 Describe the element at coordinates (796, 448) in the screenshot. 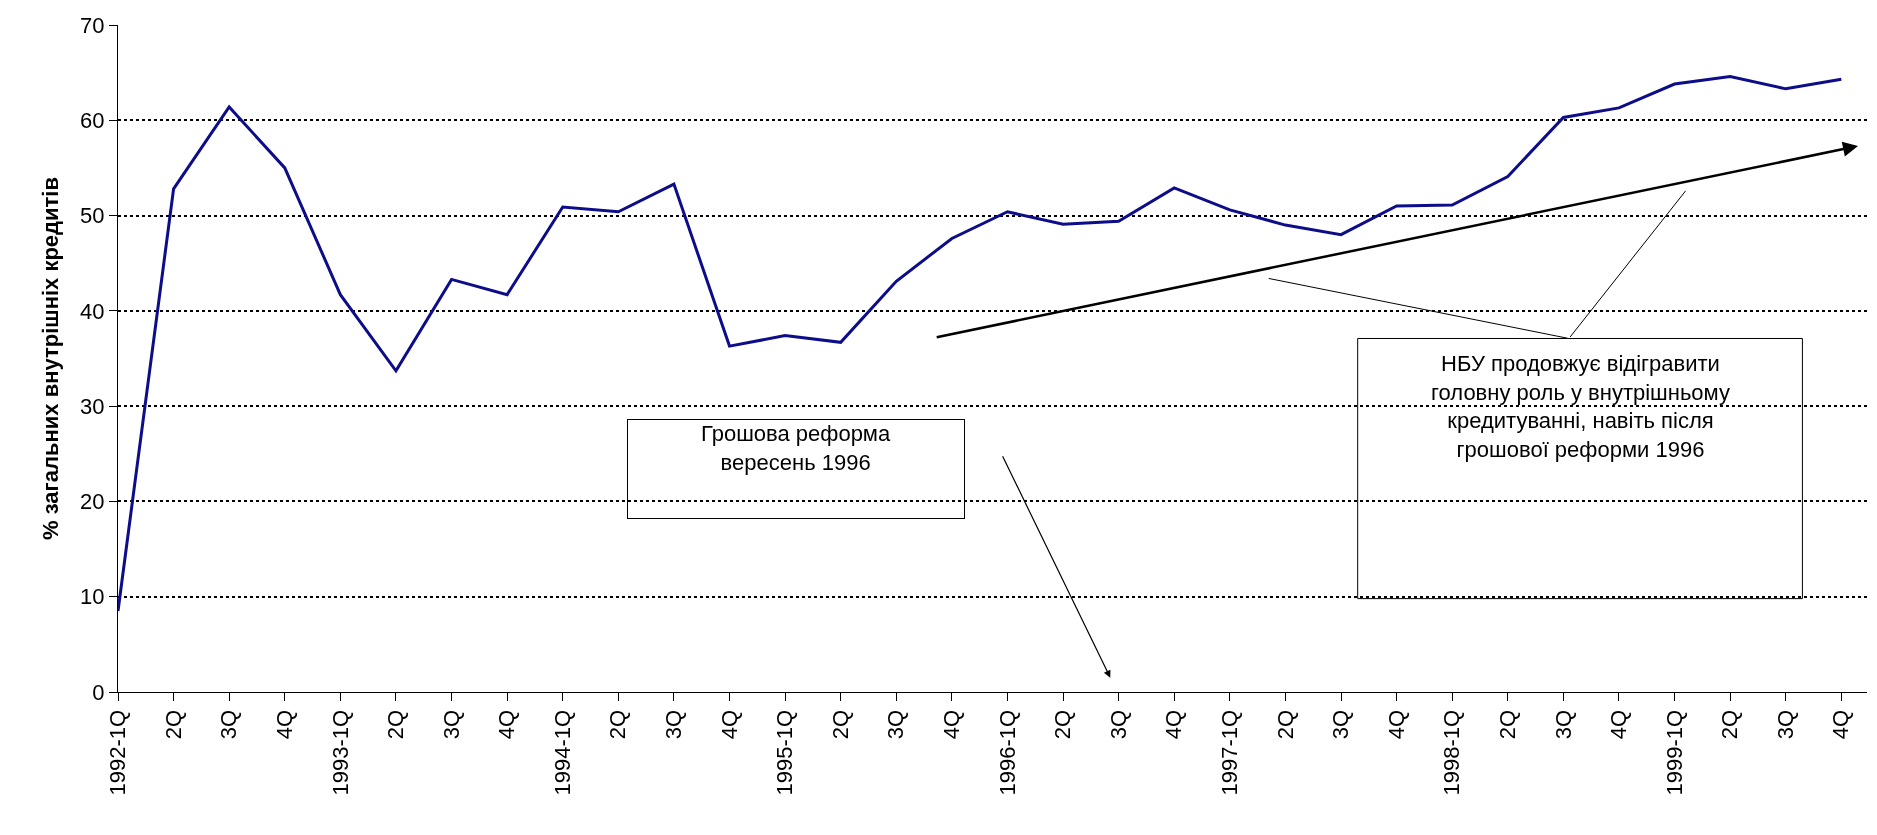

I see `annotation: Грошова реформа вересень 1996` at that location.